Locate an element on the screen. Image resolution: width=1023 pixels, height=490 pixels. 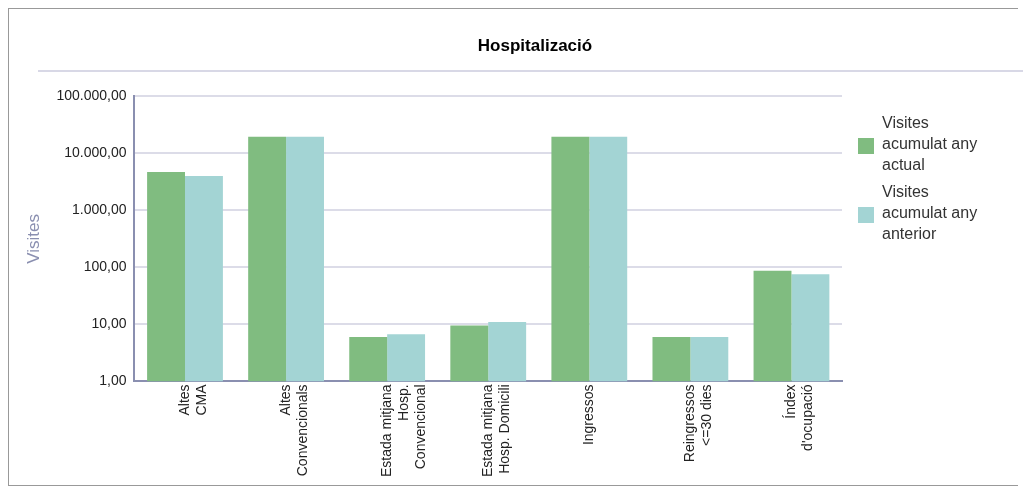
x-tick-label: Reingressos <=30 dies is located at coordinates (698, 423).